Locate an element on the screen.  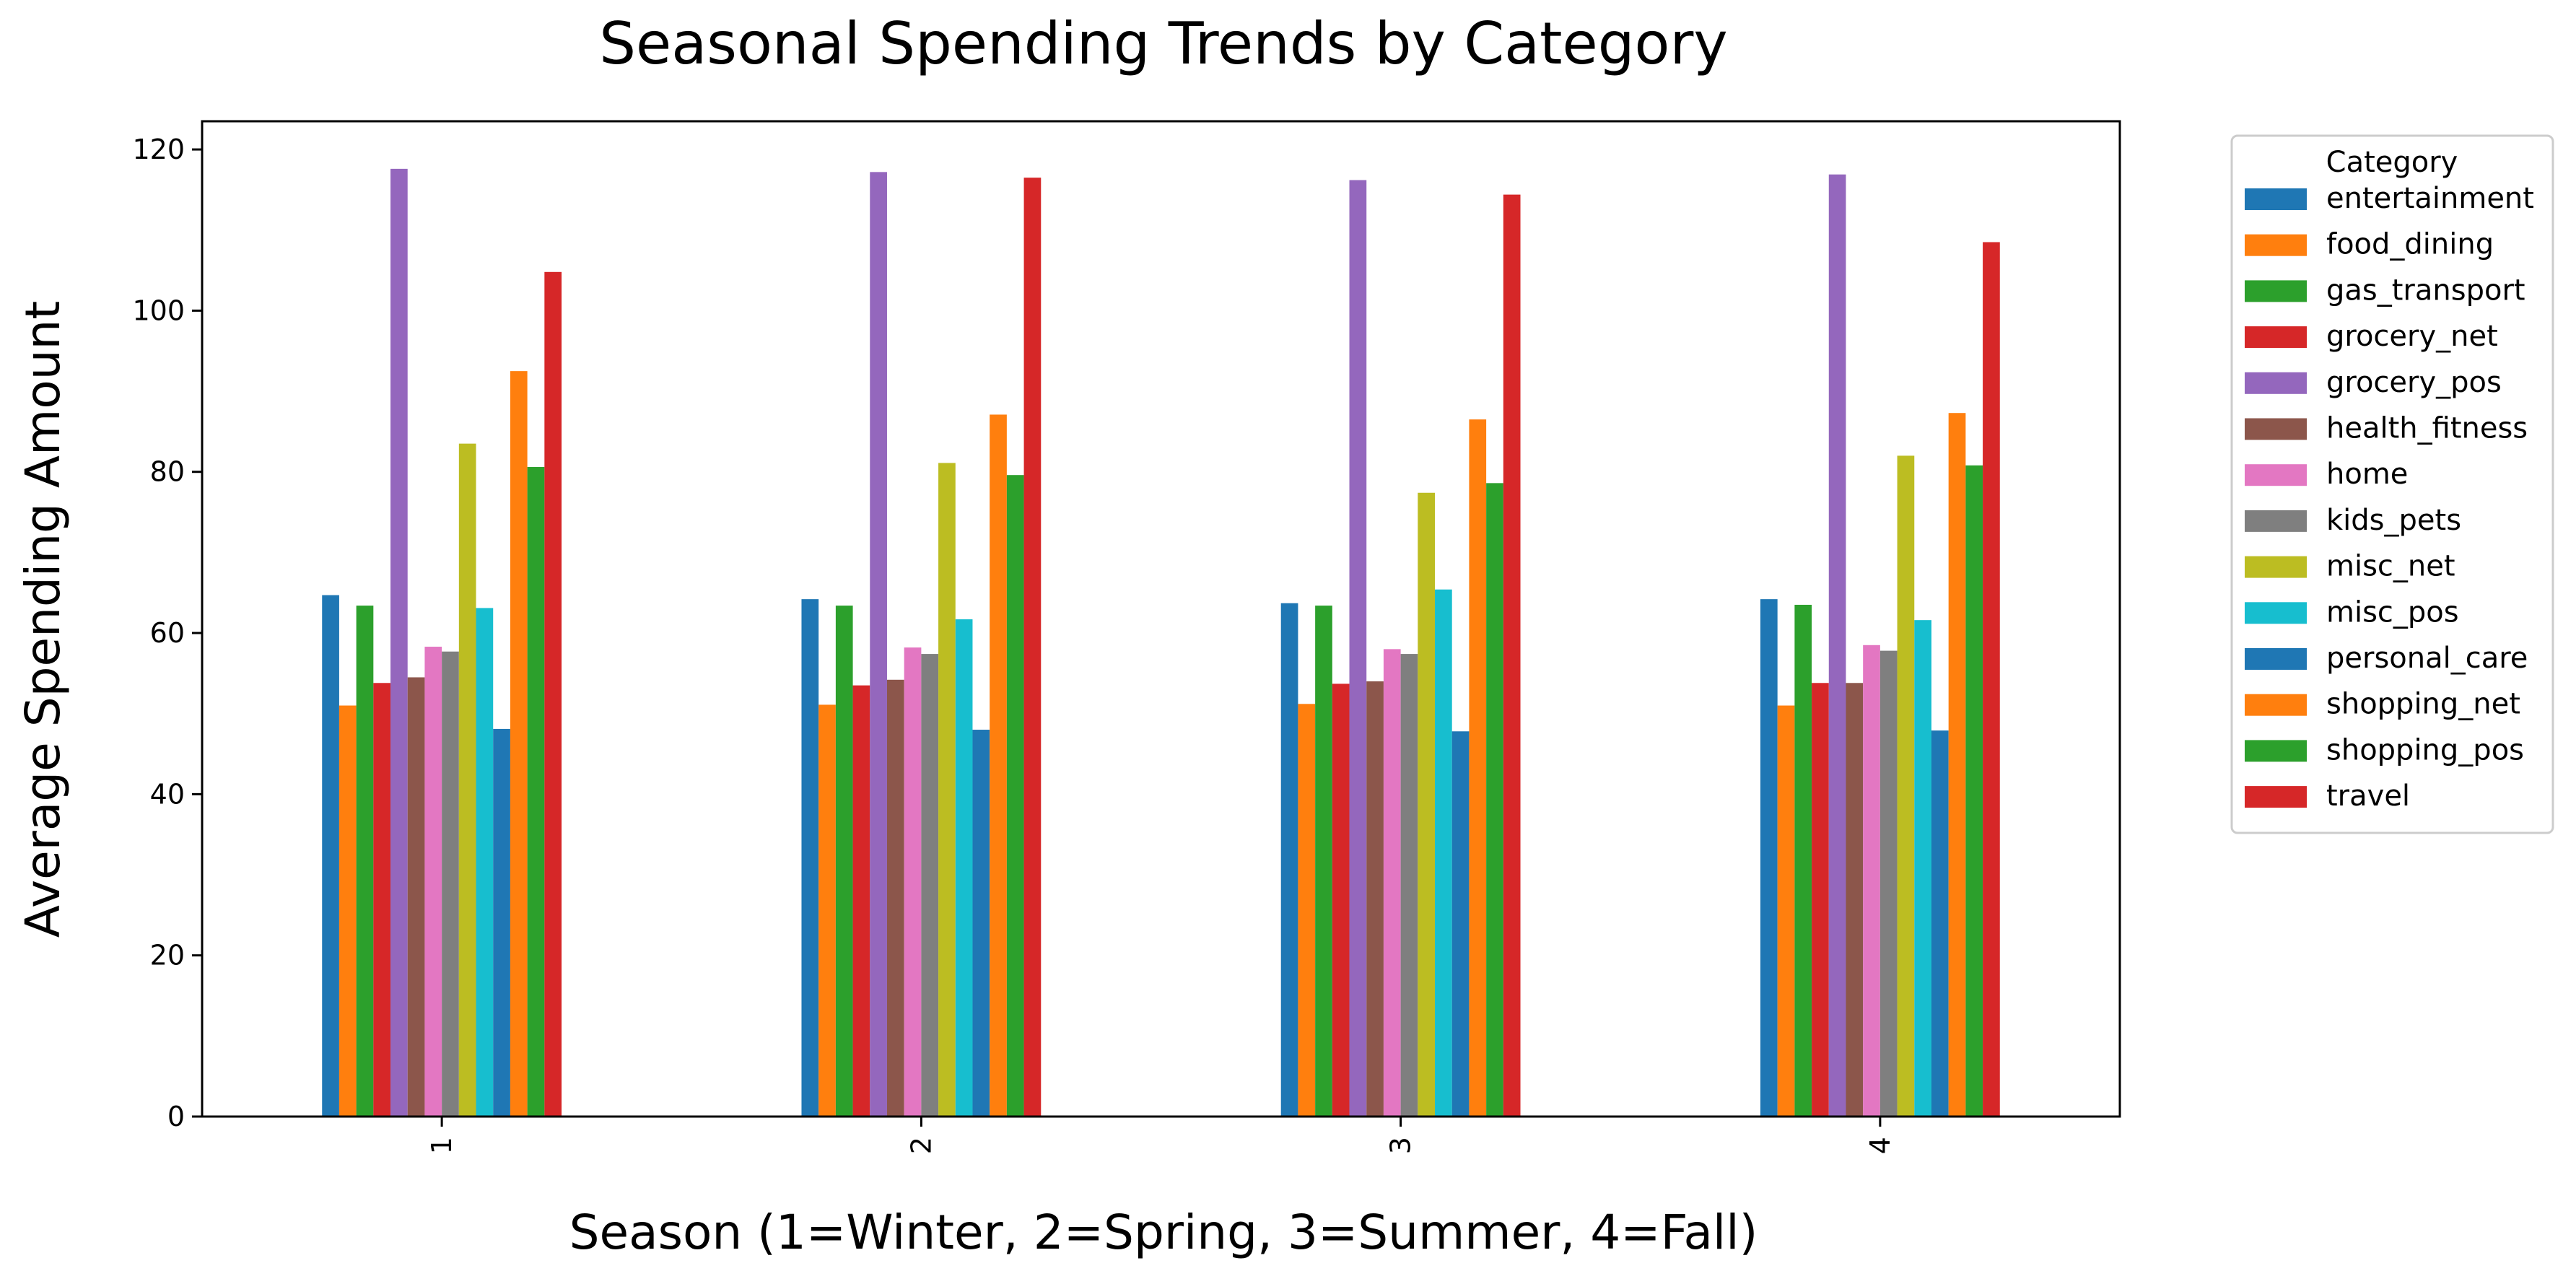
legend-swatch-misc_net is located at coordinates (2276, 567).